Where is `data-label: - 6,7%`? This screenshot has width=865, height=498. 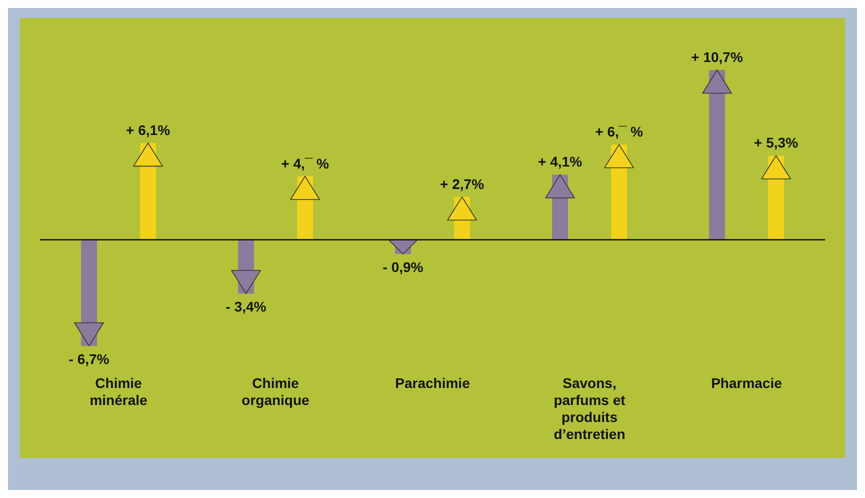 data-label: - 6,7% is located at coordinates (89, 358).